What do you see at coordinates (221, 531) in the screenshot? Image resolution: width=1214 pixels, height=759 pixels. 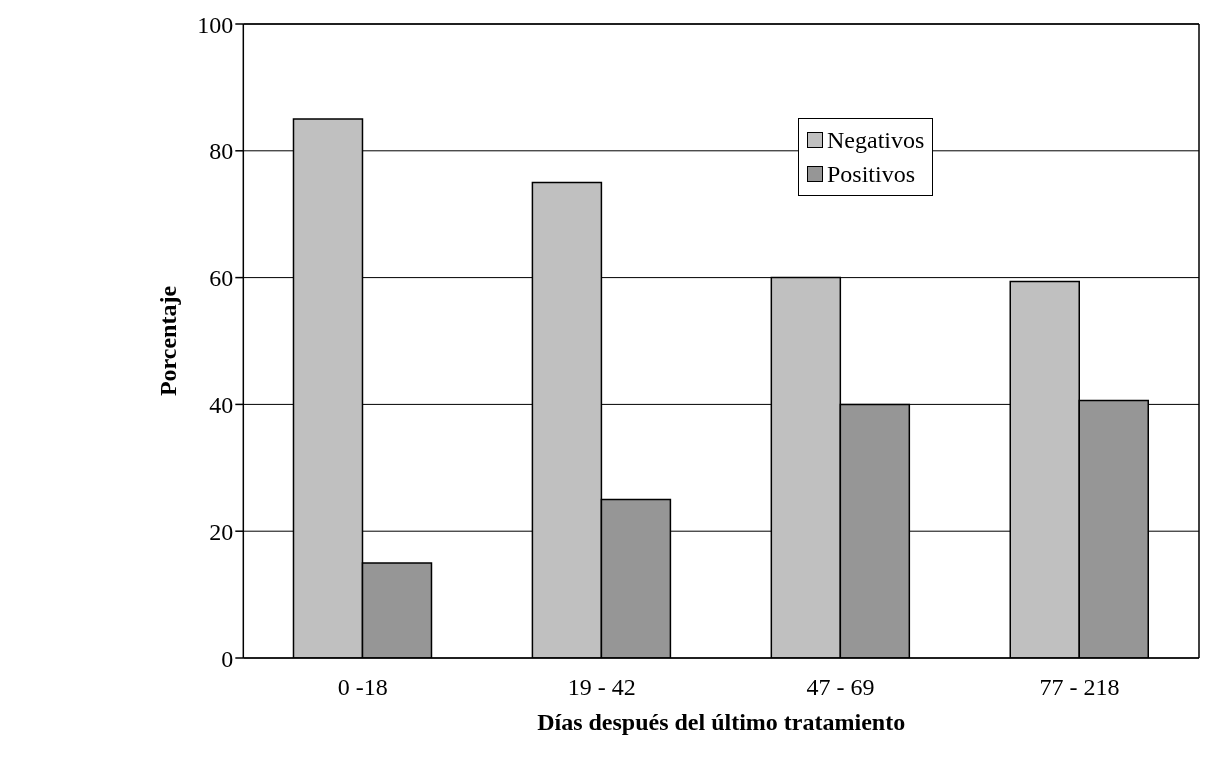 I see `y-tick-label: 20` at bounding box center [221, 531].